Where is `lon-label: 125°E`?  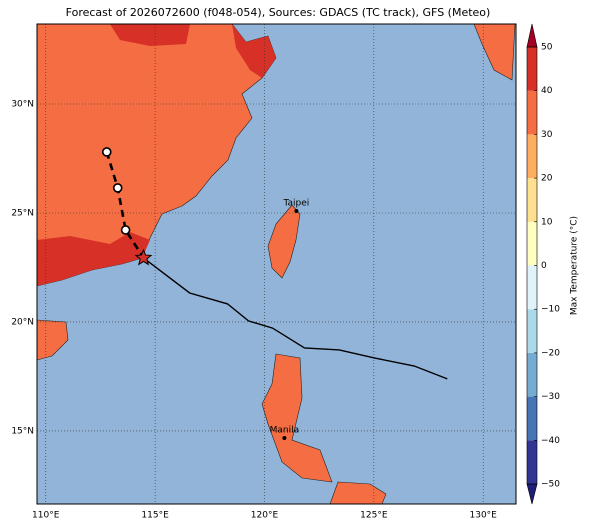 lon-label: 125°E is located at coordinates (374, 516).